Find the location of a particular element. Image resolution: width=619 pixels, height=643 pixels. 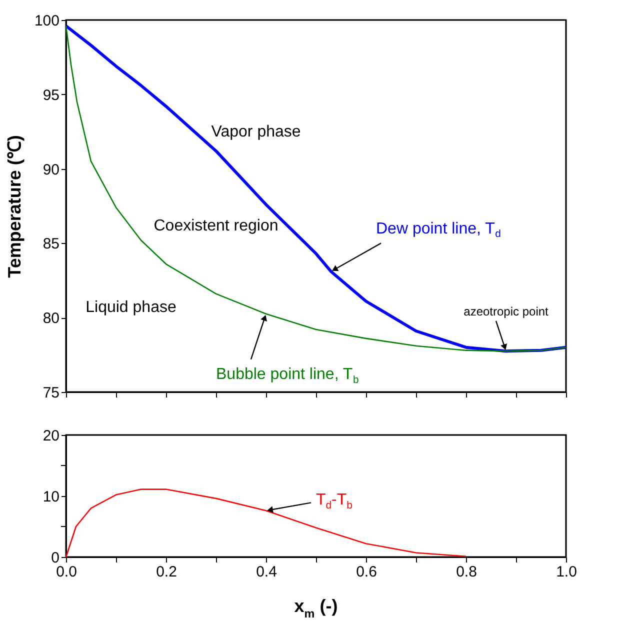

x-tick-label: 0.6 is located at coordinates (366, 572).